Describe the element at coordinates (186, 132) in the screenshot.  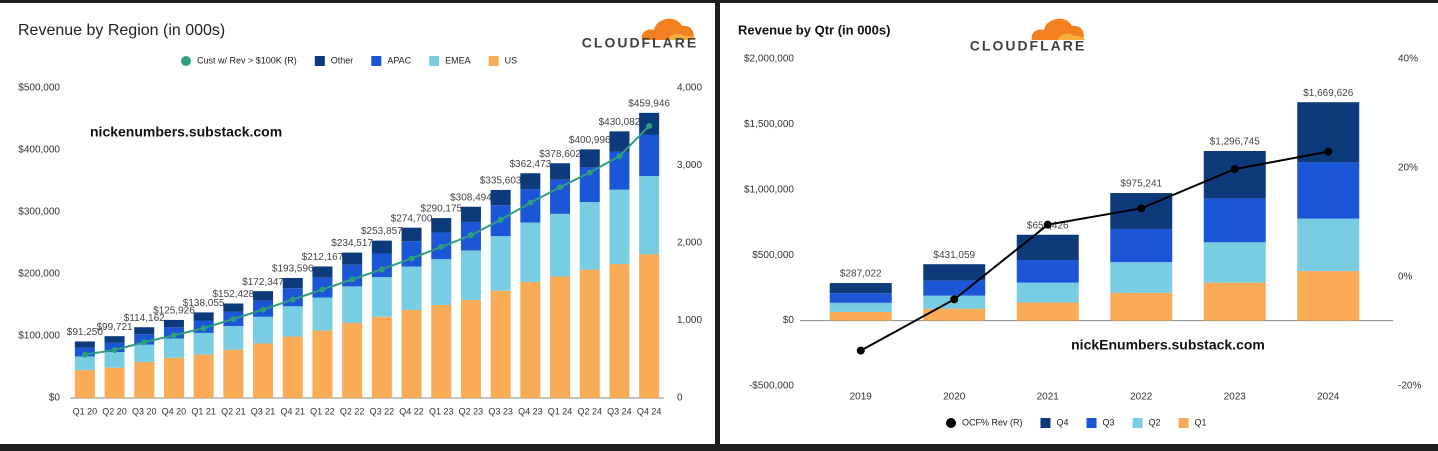
I see `annotation: nickenumbers.substack.com` at that location.